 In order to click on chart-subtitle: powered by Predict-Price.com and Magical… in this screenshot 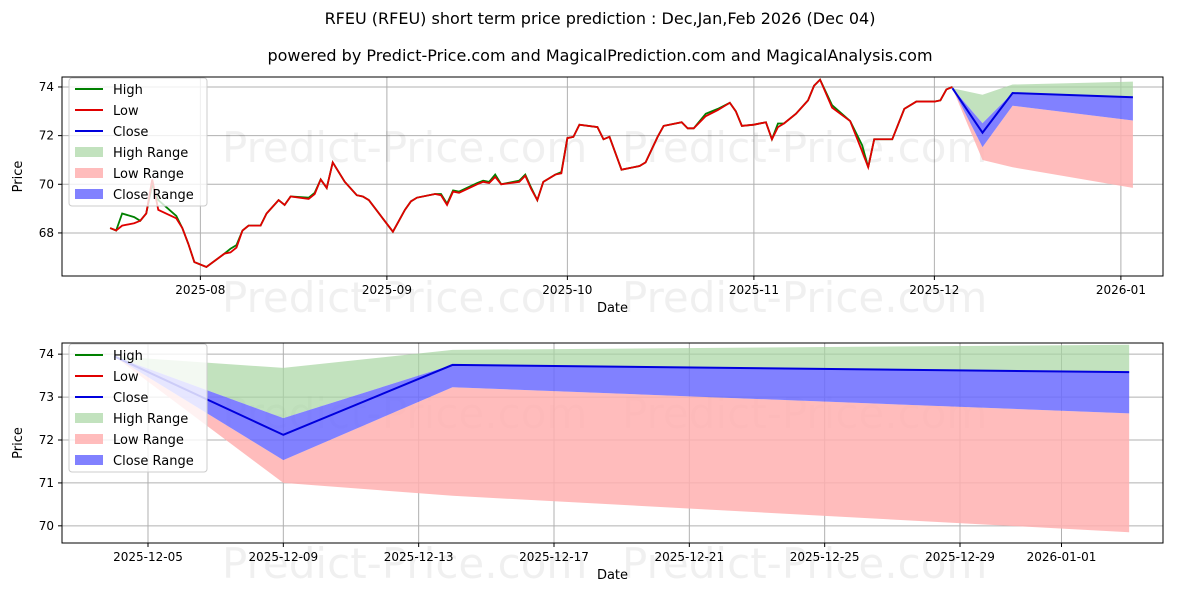, I will do `click(600, 55)`.